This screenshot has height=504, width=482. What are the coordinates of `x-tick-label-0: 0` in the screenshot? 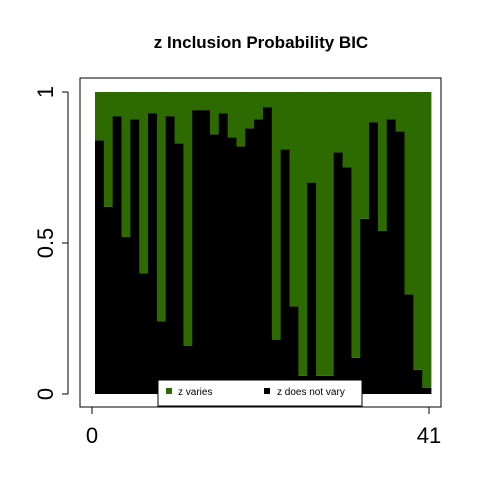 It's located at (92, 435).